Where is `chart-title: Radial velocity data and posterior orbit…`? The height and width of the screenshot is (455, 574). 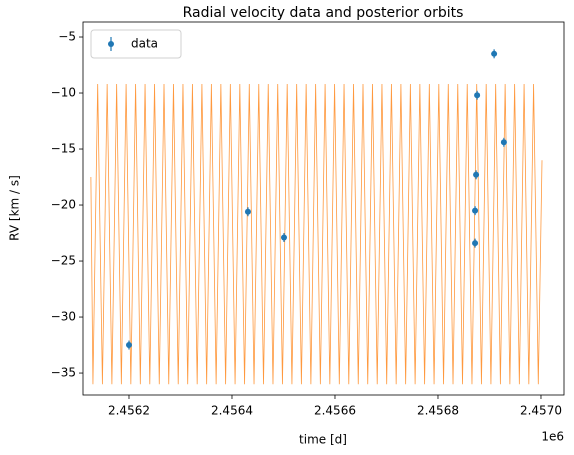
chart-title: Radial velocity data and posterior orbit… is located at coordinates (323, 13).